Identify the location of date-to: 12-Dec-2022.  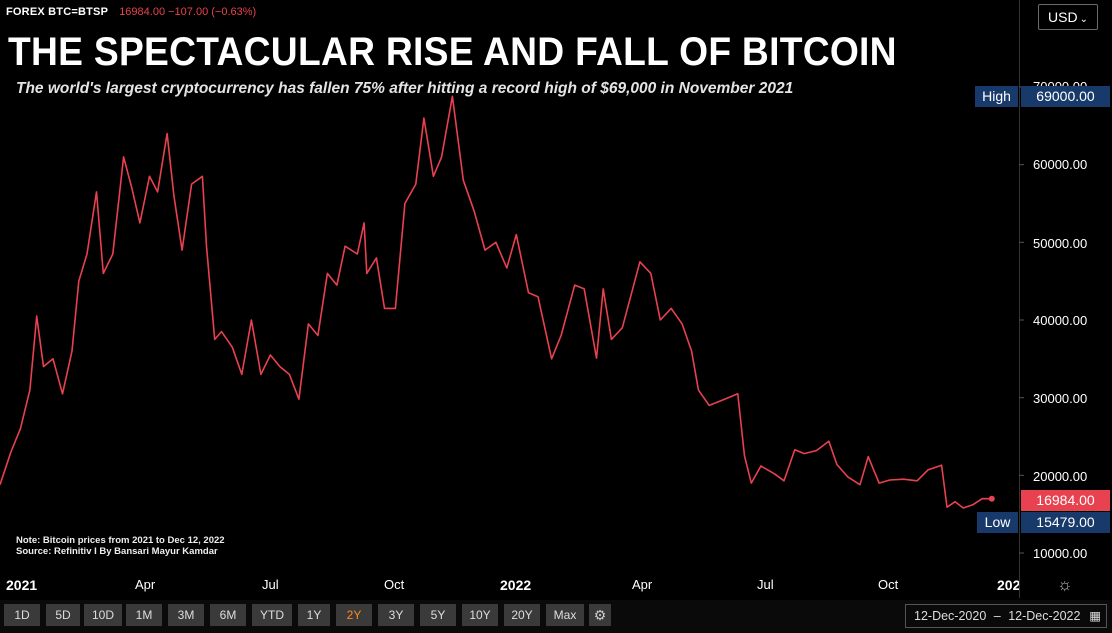
(1044, 616).